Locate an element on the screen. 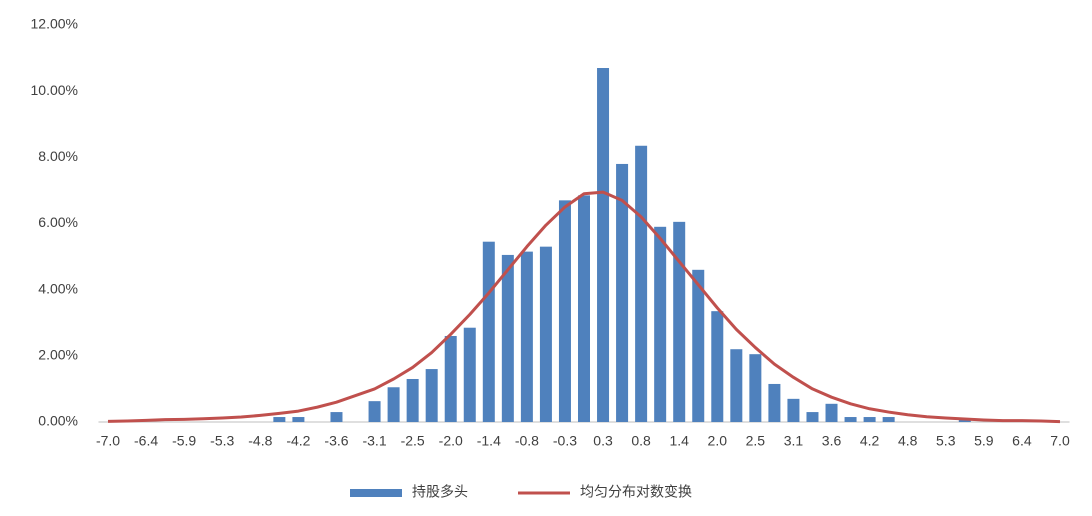 The height and width of the screenshot is (516, 1092). x-tick-label: -6.4 is located at coordinates (146, 441).